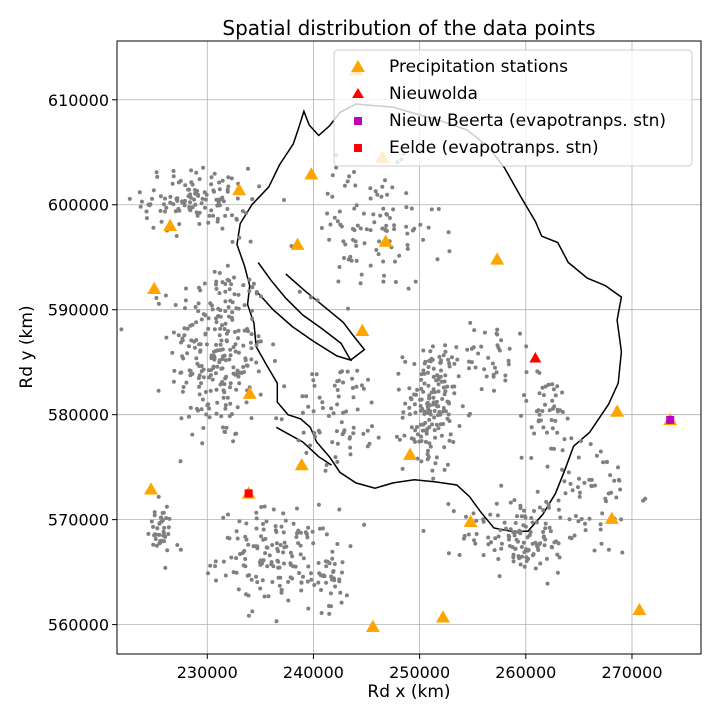  Describe the element at coordinates (358, 66) in the screenshot. I see `legend-marker-precipitation` at that location.